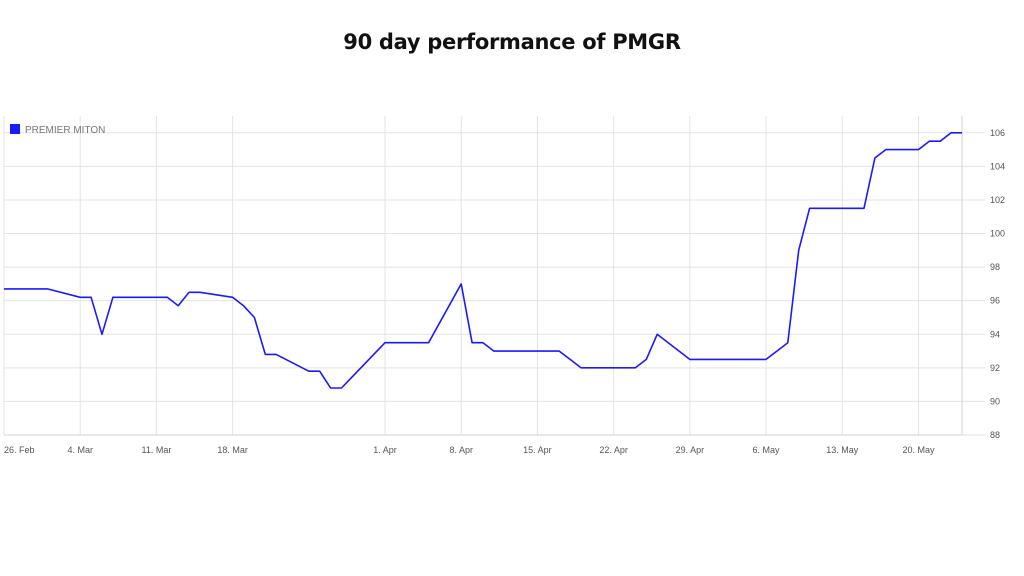  What do you see at coordinates (997, 133) in the screenshot?
I see `y-tick-label: 106` at bounding box center [997, 133].